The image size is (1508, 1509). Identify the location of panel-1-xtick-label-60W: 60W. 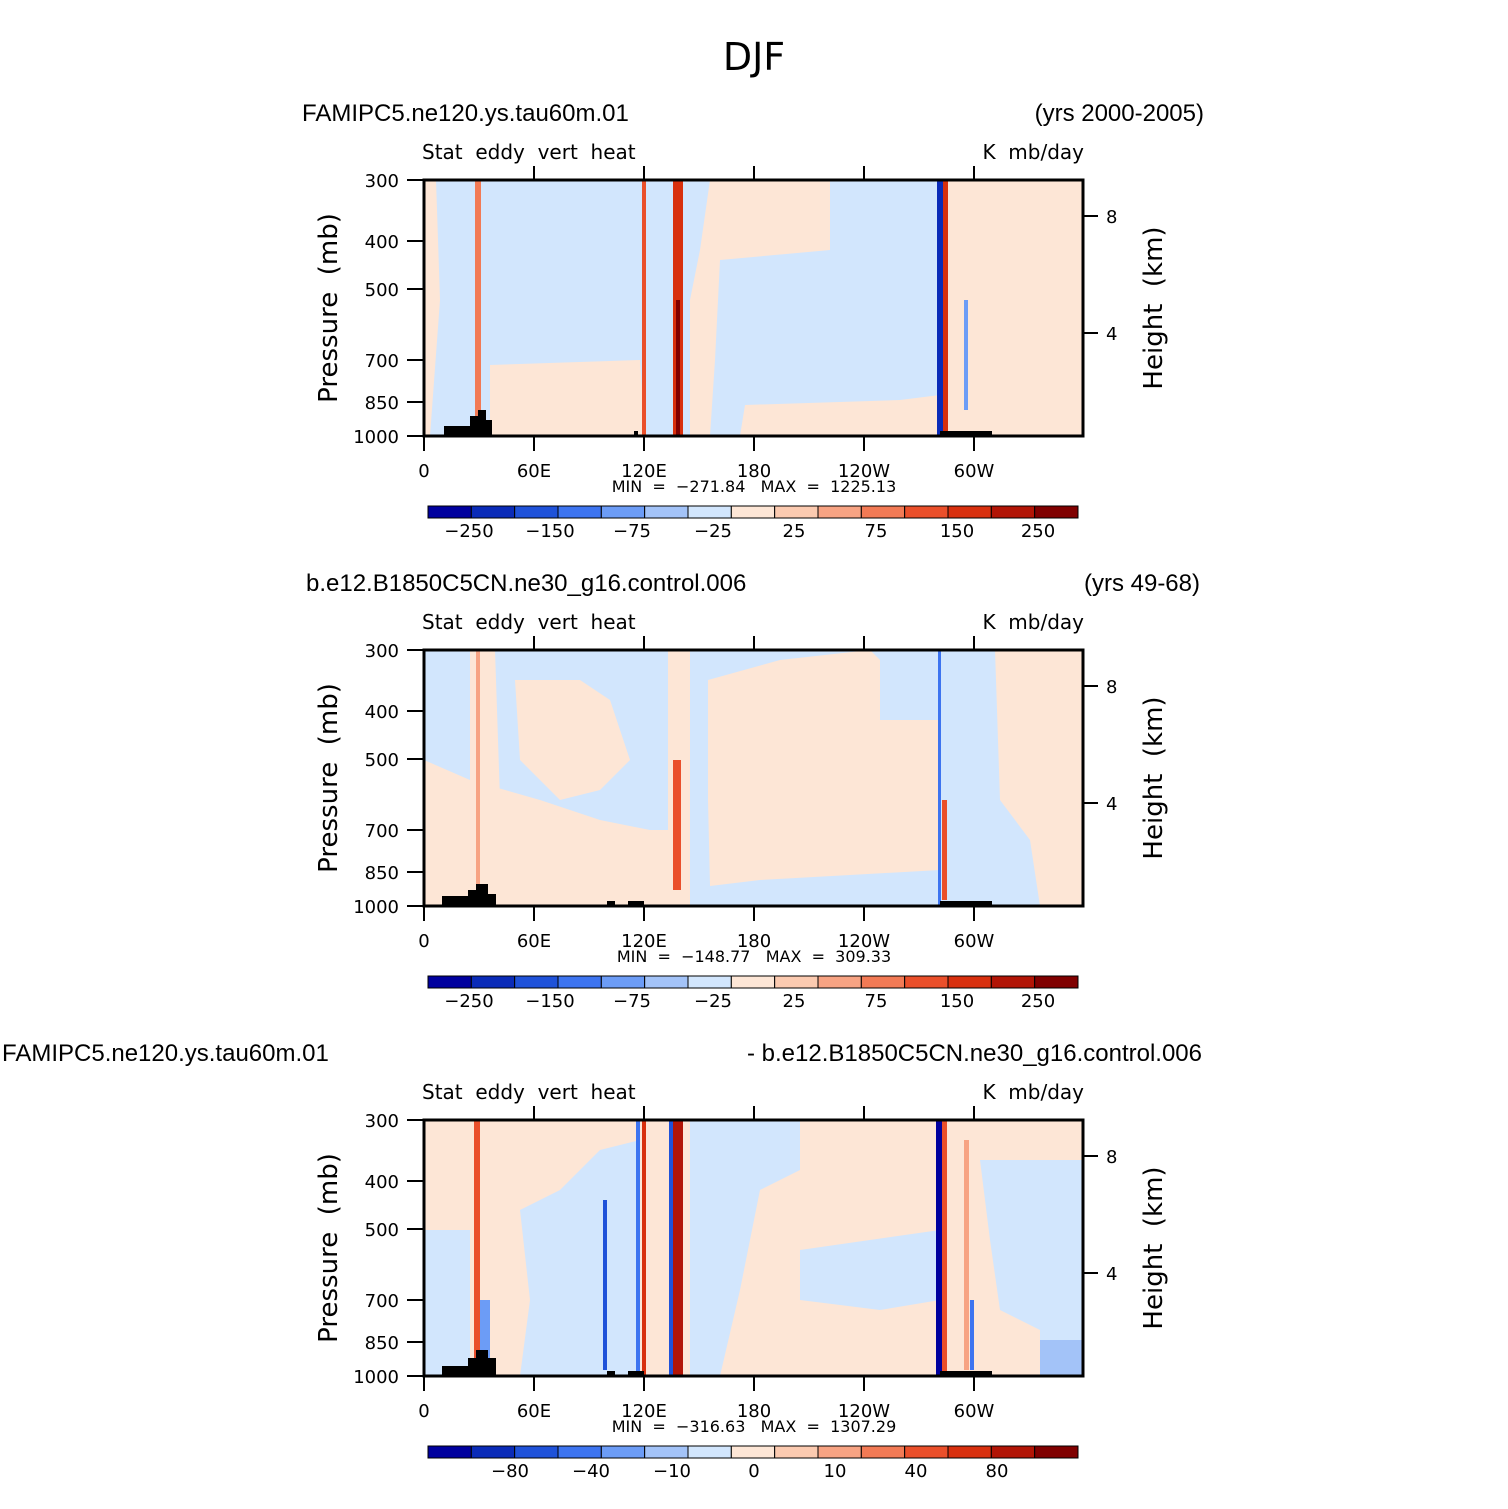
(974, 471).